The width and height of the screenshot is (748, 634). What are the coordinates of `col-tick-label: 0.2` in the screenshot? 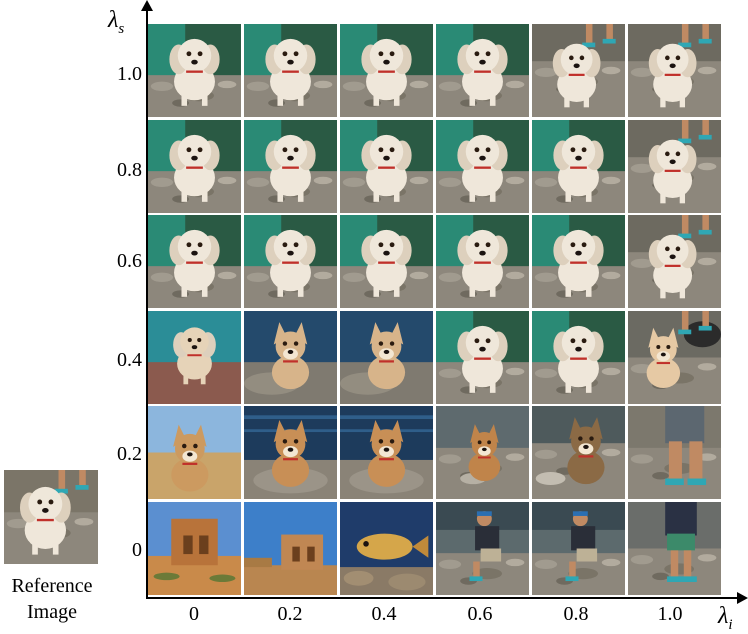 It's located at (290, 614).